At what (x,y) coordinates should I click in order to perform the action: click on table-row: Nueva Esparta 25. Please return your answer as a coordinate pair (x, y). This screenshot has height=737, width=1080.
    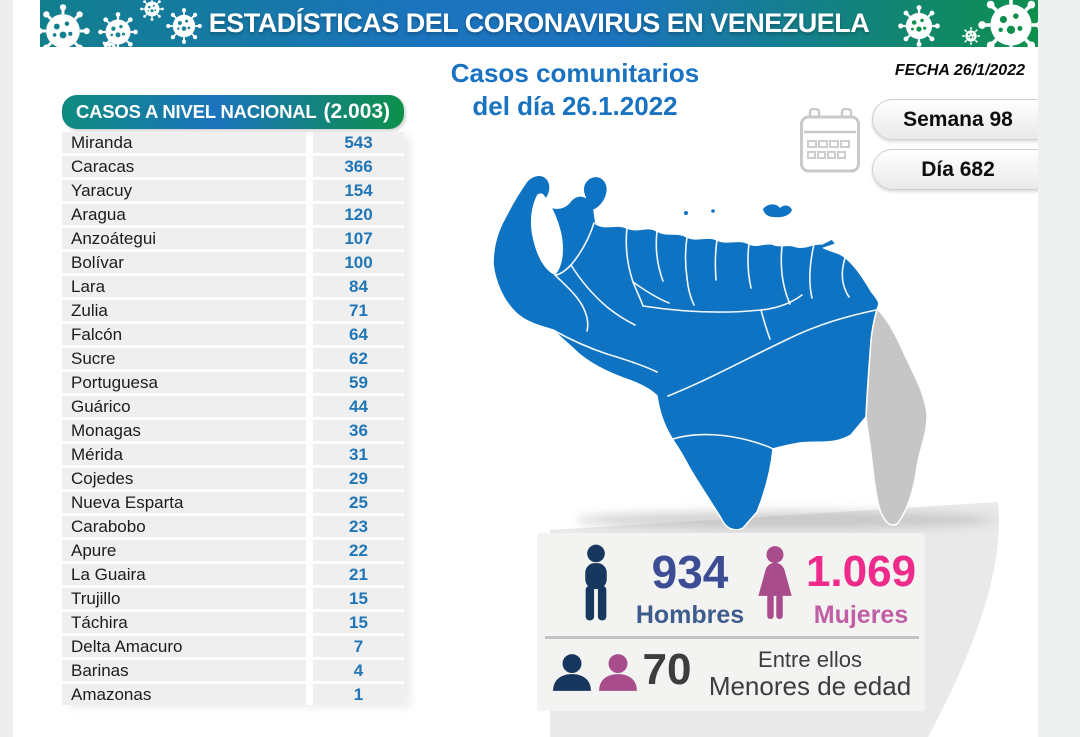
    Looking at the image, I should click on (233, 502).